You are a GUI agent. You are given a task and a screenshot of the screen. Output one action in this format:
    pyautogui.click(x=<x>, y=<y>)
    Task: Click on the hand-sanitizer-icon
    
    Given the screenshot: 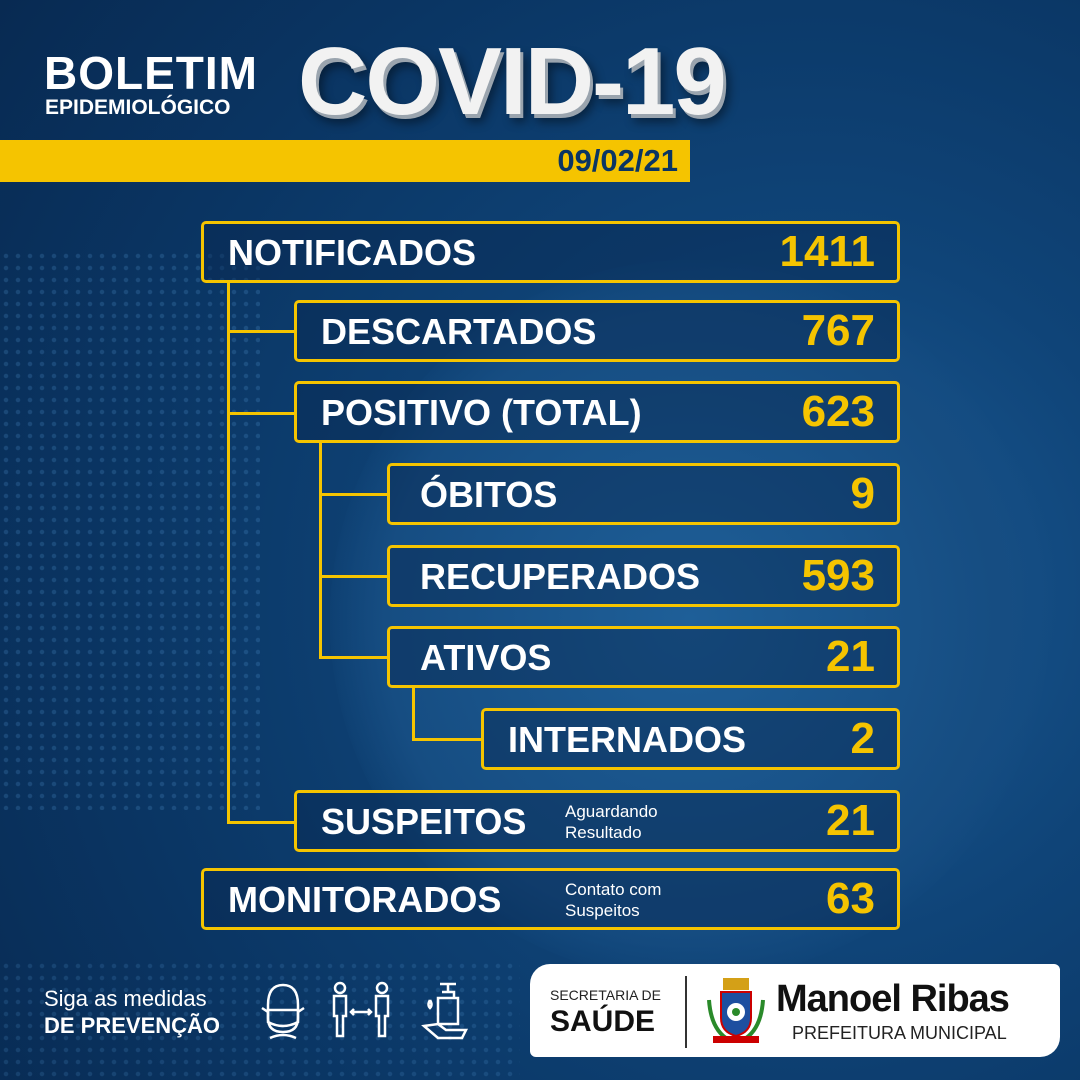 What is the action you would take?
    pyautogui.click(x=445, y=1011)
    